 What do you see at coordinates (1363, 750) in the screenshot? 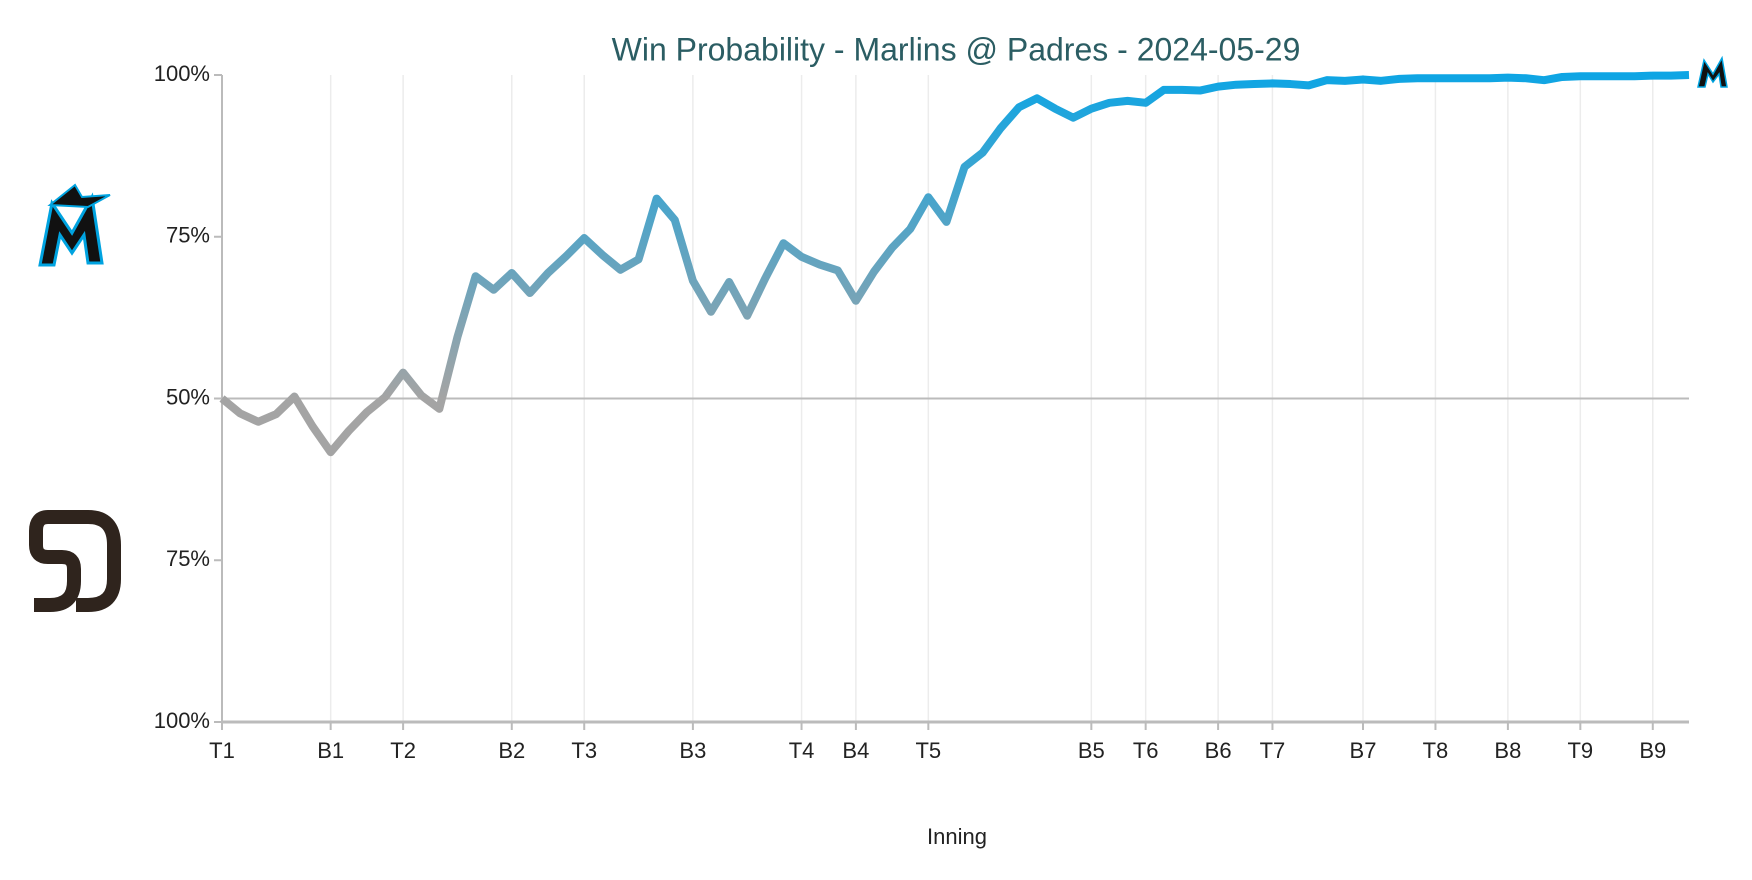
I see `x-tick-label: B7` at bounding box center [1363, 750].